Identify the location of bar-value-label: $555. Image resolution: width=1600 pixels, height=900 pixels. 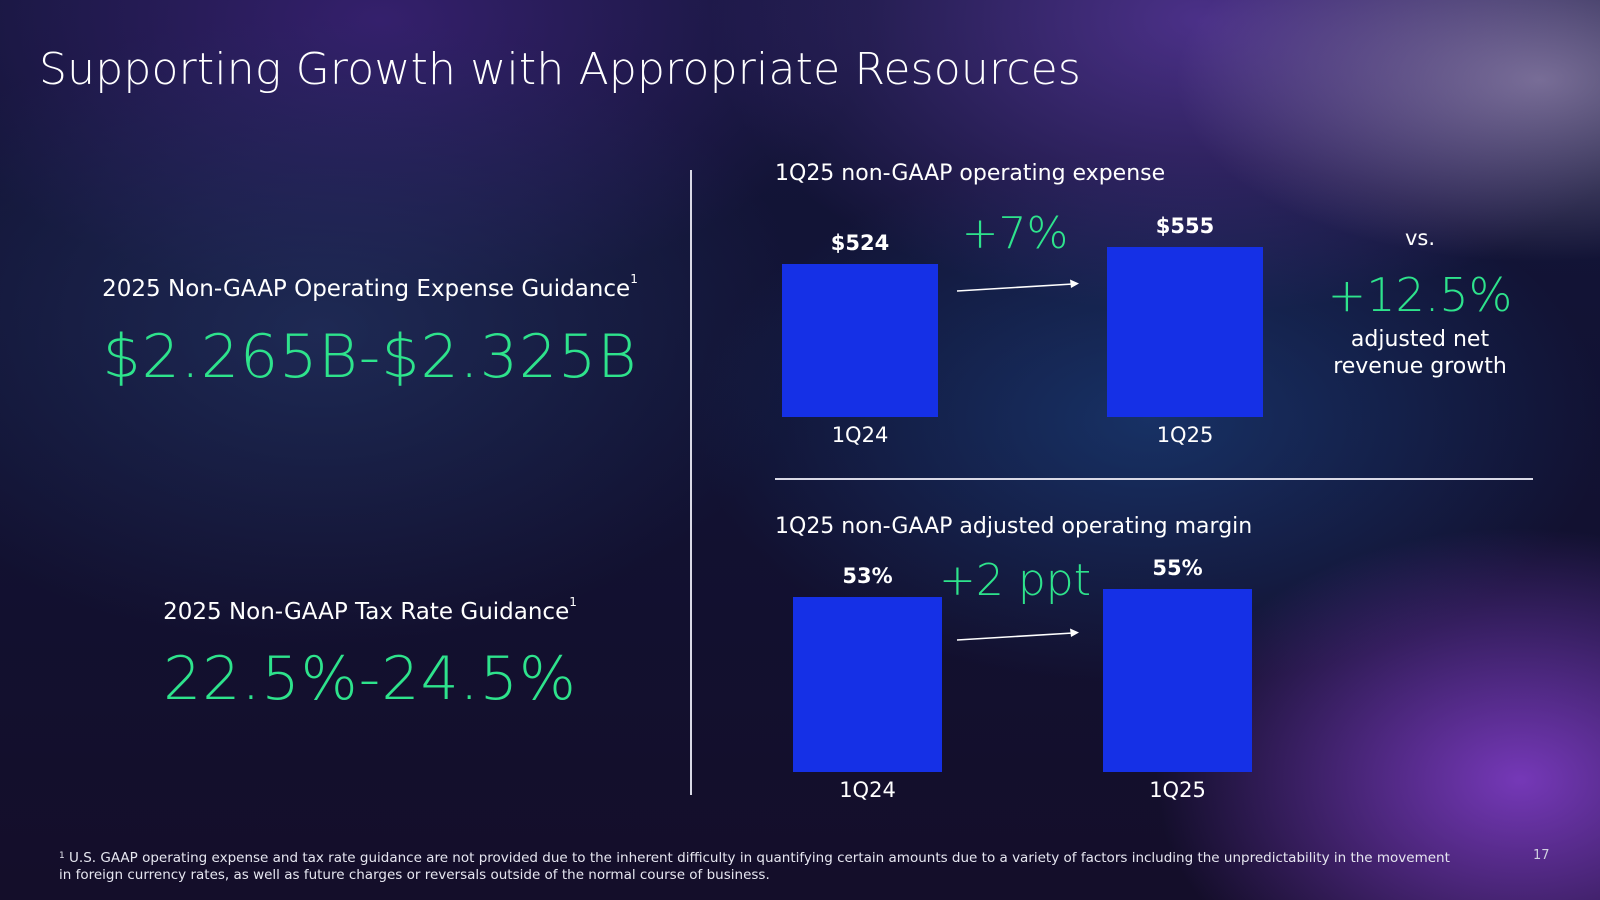
(1185, 226).